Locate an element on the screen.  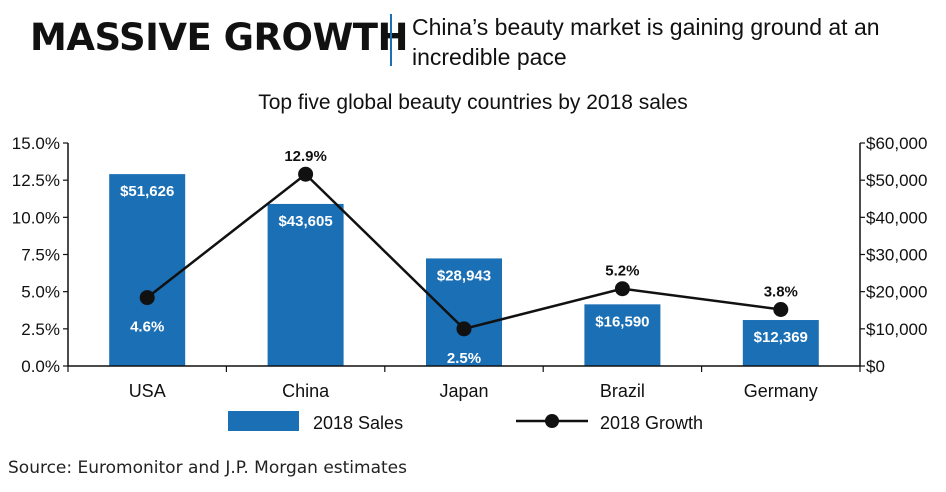
sales-bar-label: $43,605 is located at coordinates (305, 221).